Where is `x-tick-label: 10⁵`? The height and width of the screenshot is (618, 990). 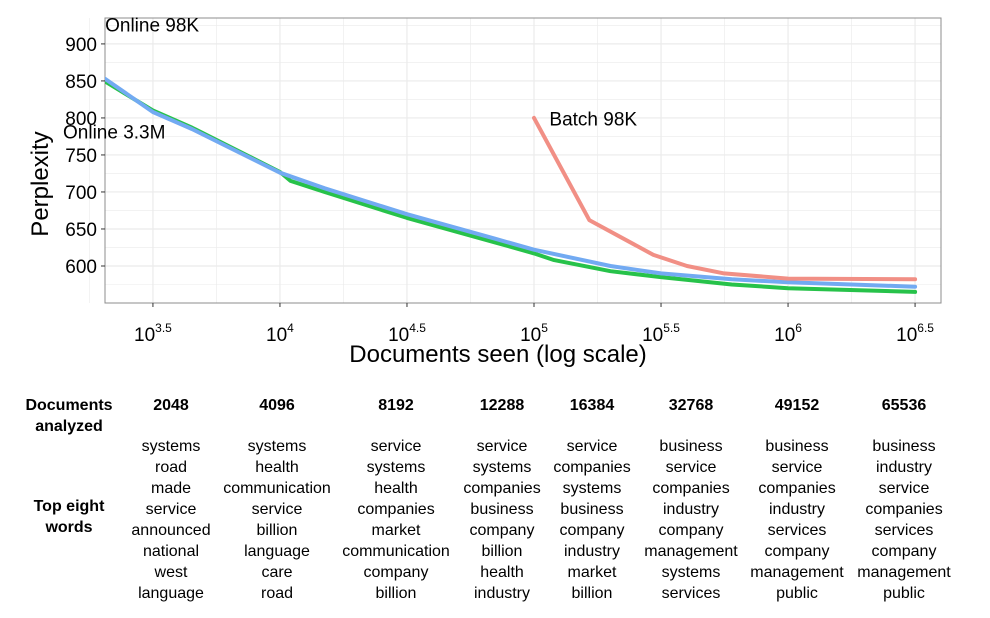
x-tick-label: 10⁵ is located at coordinates (534, 333).